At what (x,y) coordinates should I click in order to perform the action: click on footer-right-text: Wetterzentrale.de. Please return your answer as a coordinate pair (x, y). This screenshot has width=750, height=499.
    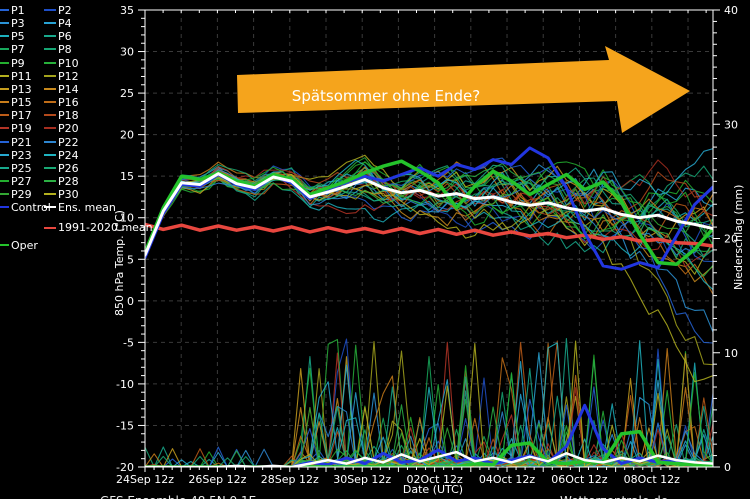
    Looking at the image, I should click on (614, 496).